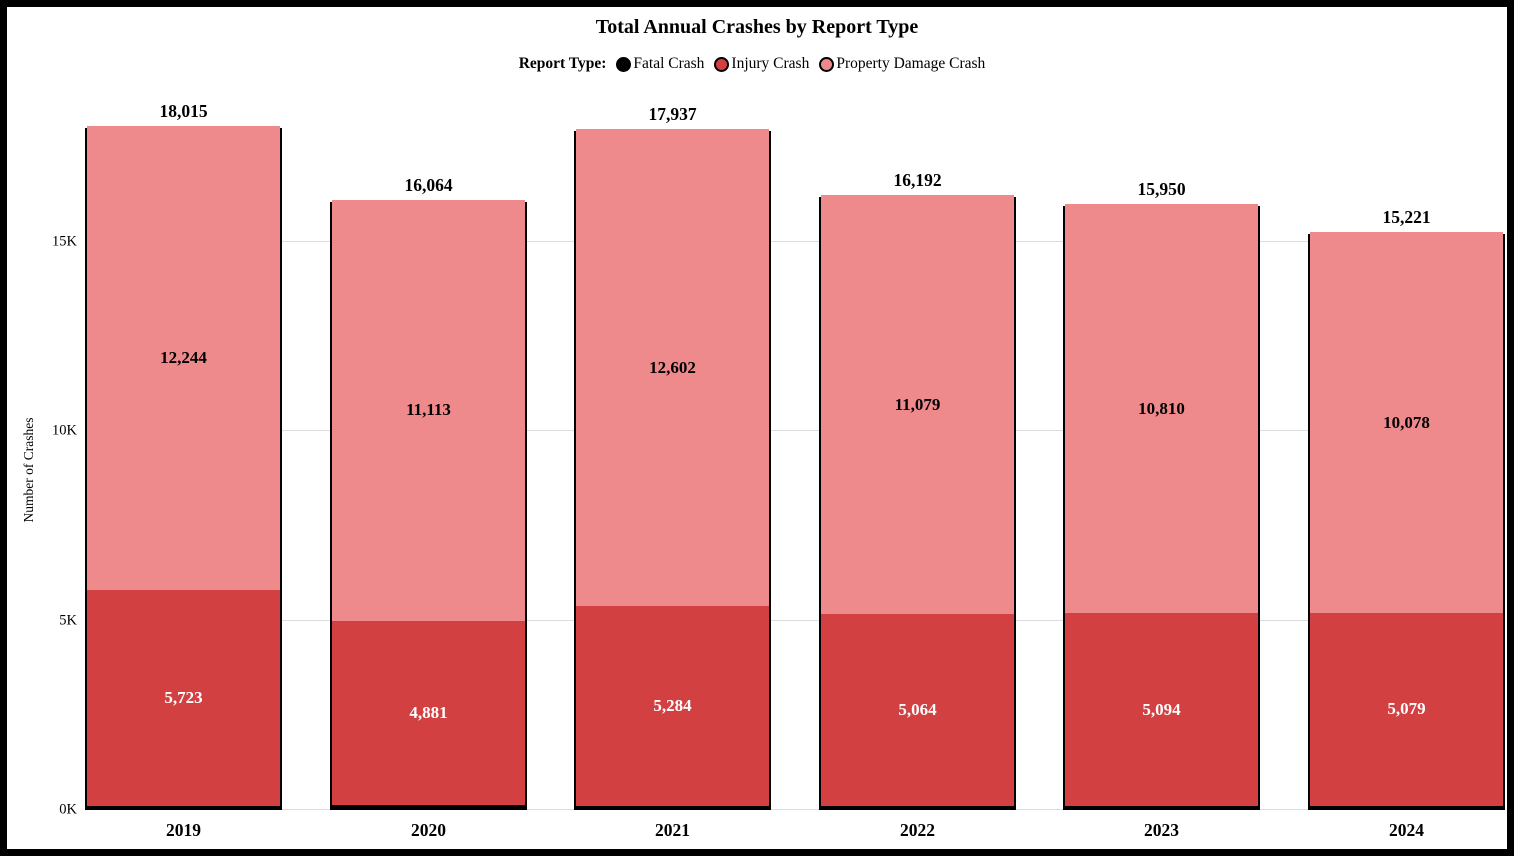  Describe the element at coordinates (624, 64) in the screenshot. I see `fatal-crash-marker-icon` at that location.